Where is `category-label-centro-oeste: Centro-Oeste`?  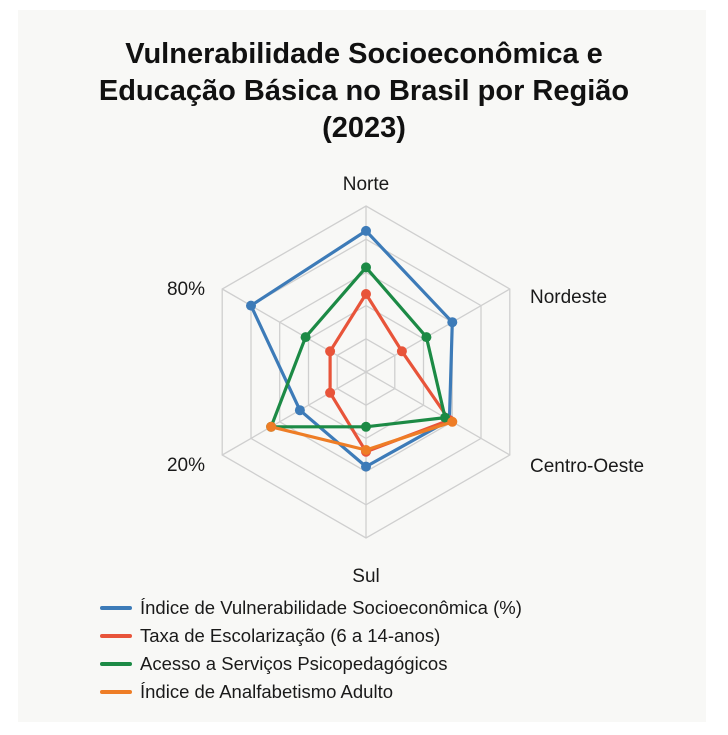 category-label-centro-oeste: Centro-Oeste is located at coordinates (587, 466).